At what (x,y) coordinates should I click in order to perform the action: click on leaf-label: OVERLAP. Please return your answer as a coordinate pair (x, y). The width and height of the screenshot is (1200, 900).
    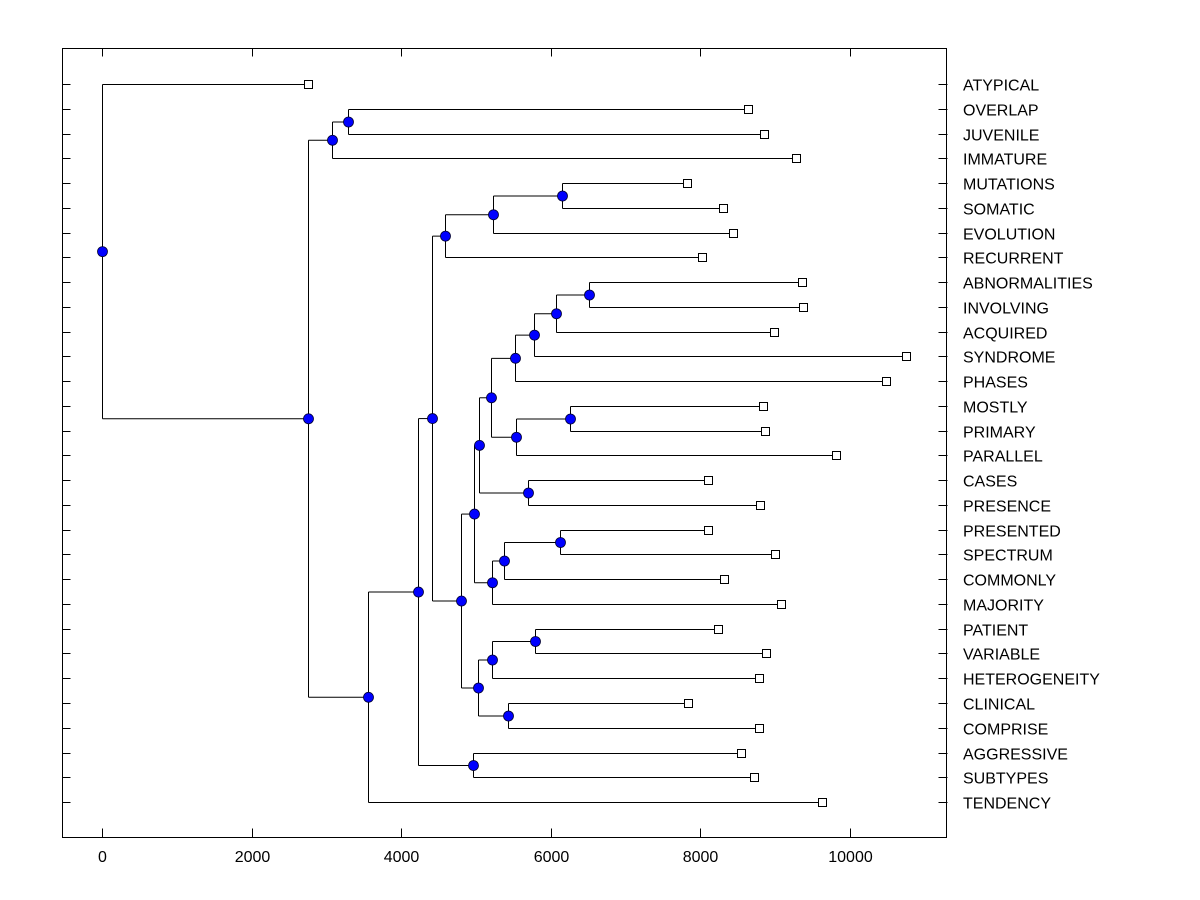
    Looking at the image, I should click on (1001, 111).